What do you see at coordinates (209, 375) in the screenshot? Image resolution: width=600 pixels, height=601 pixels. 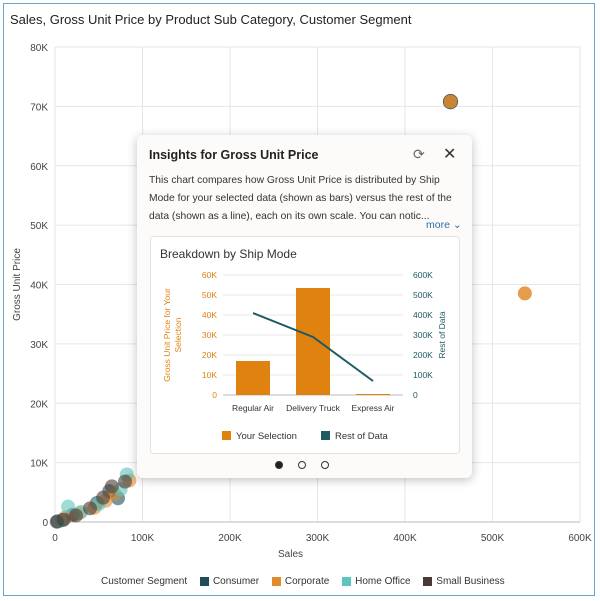 I see `inner-y-tick: 10K` at bounding box center [209, 375].